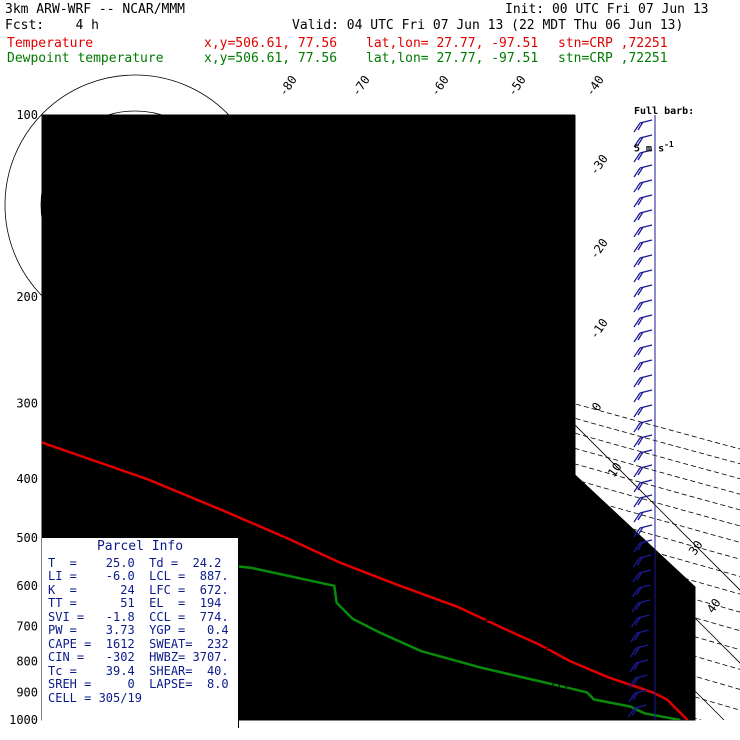  I want to click on speed-scale-label: 8, so click(70, 306).